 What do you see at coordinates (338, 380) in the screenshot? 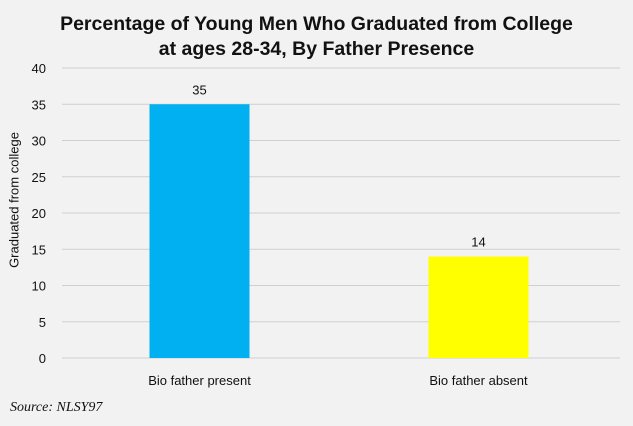
I see `x-tick-labels: Bio father present Bio father absent` at bounding box center [338, 380].